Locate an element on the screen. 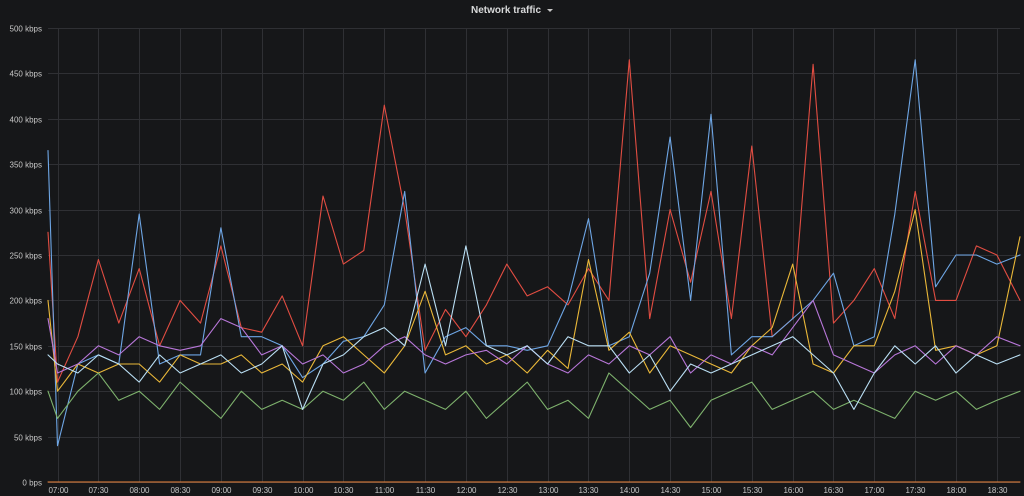  y-tick-label: 0 bps is located at coordinates (32, 483).